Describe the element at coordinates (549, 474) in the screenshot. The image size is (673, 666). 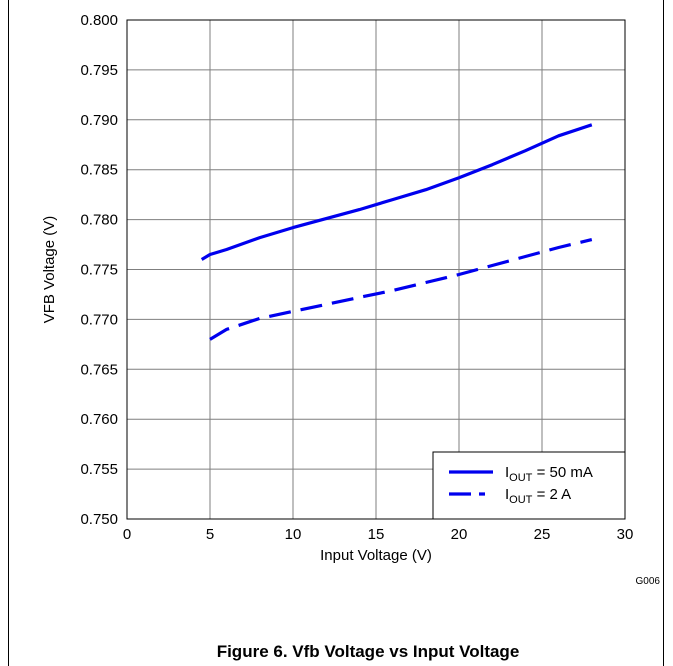
I see `legend-label: IOUT = 50 mA` at that location.